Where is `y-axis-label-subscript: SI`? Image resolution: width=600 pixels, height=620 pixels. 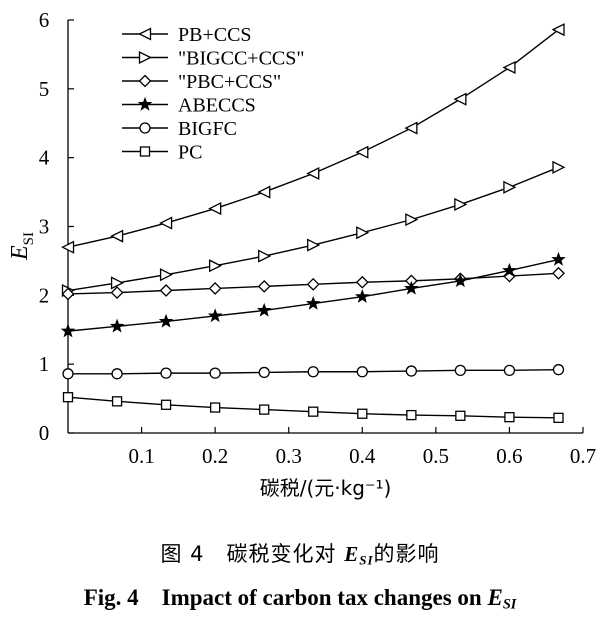
y-axis-label-subscript: SI is located at coordinates (29, 238).